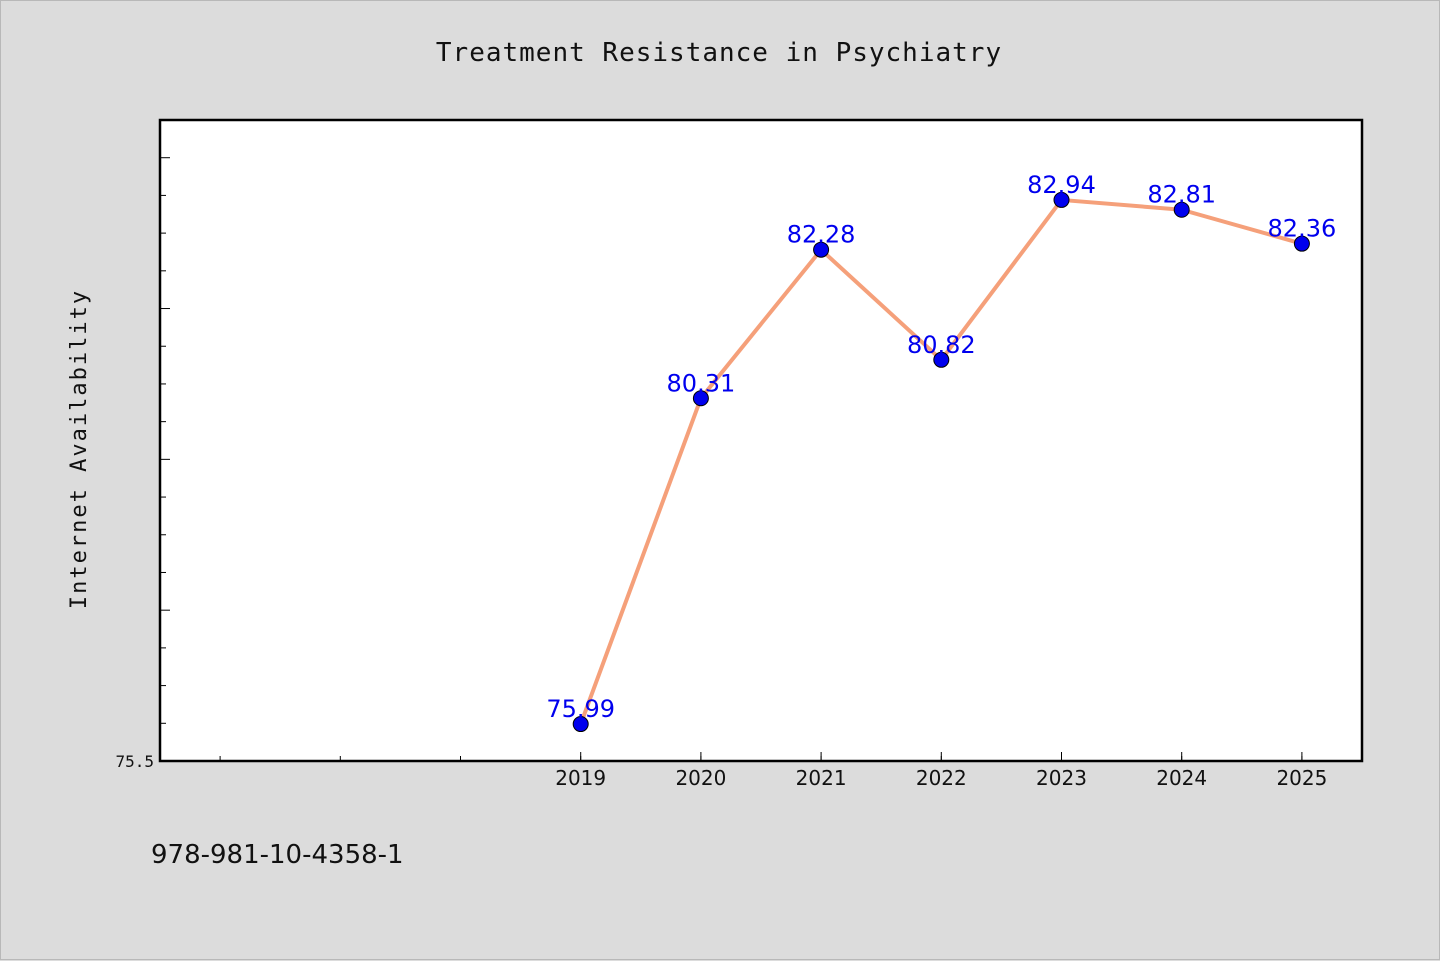 The image size is (1440, 961). Describe the element at coordinates (1181, 778) in the screenshot. I see `x-tick-label: 2024` at that location.